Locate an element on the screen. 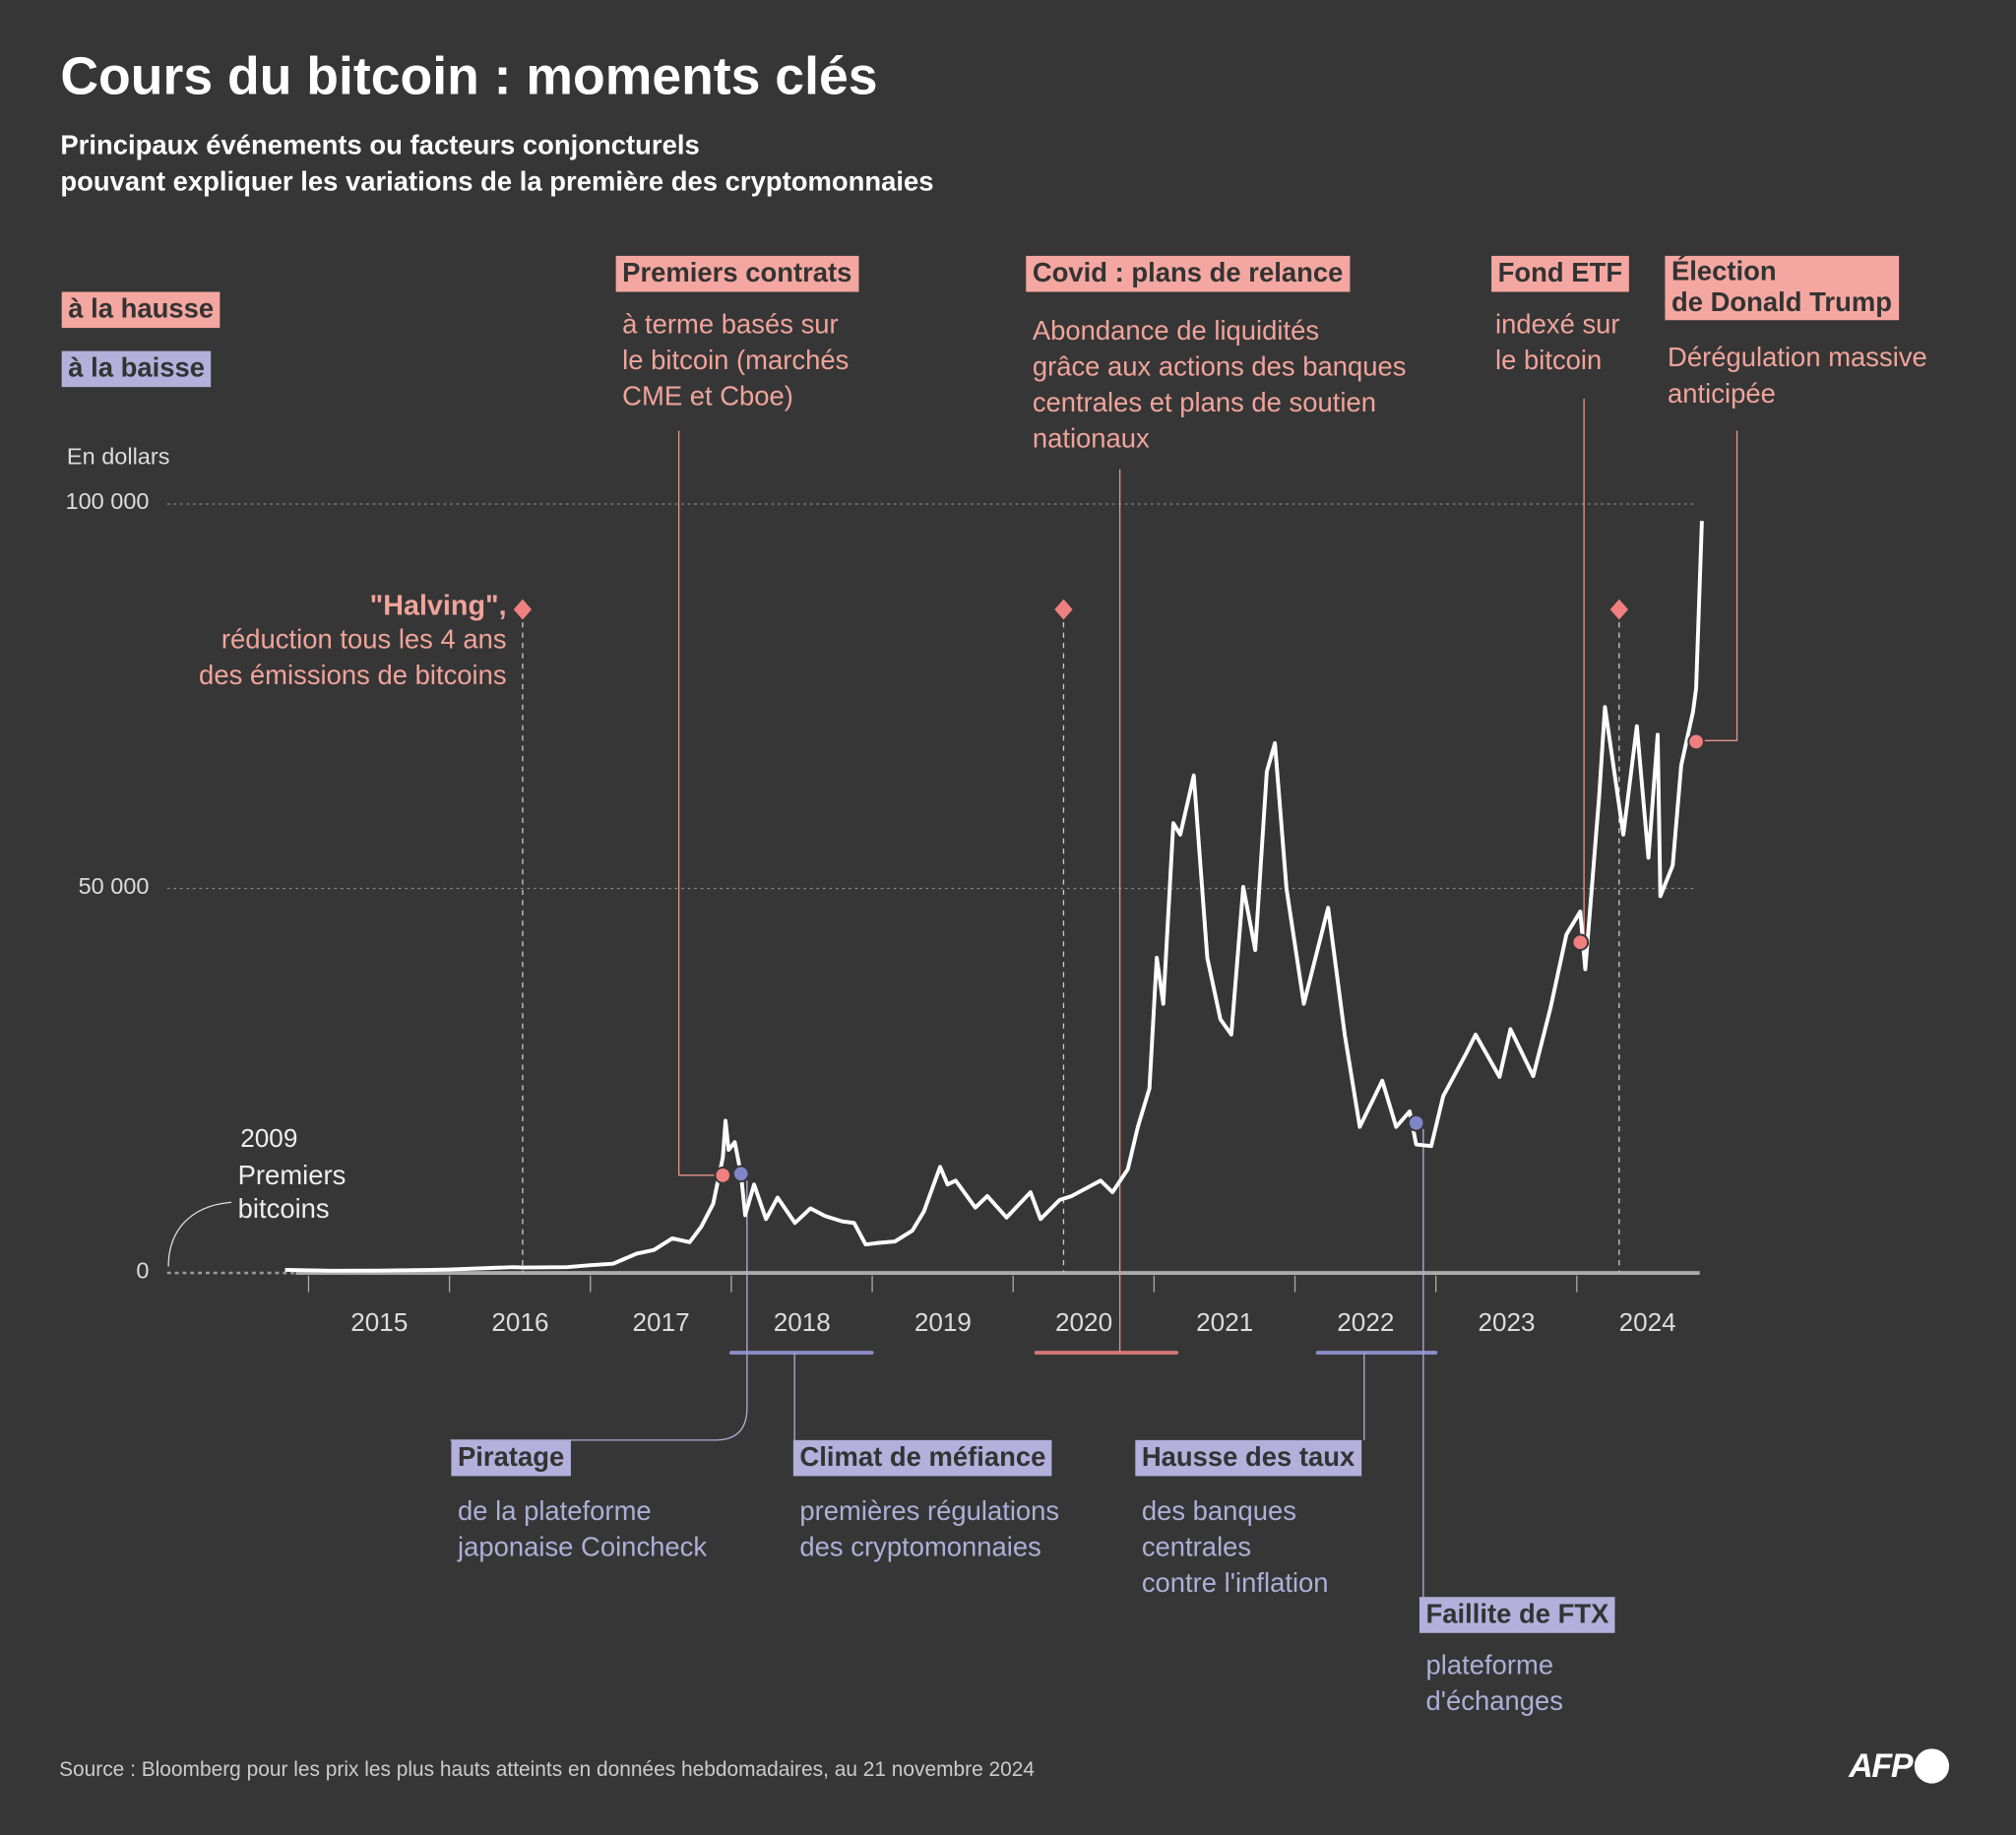 Image resolution: width=2016 pixels, height=1835 pixels. x-tick-label: 2015 is located at coordinates (379, 1323).